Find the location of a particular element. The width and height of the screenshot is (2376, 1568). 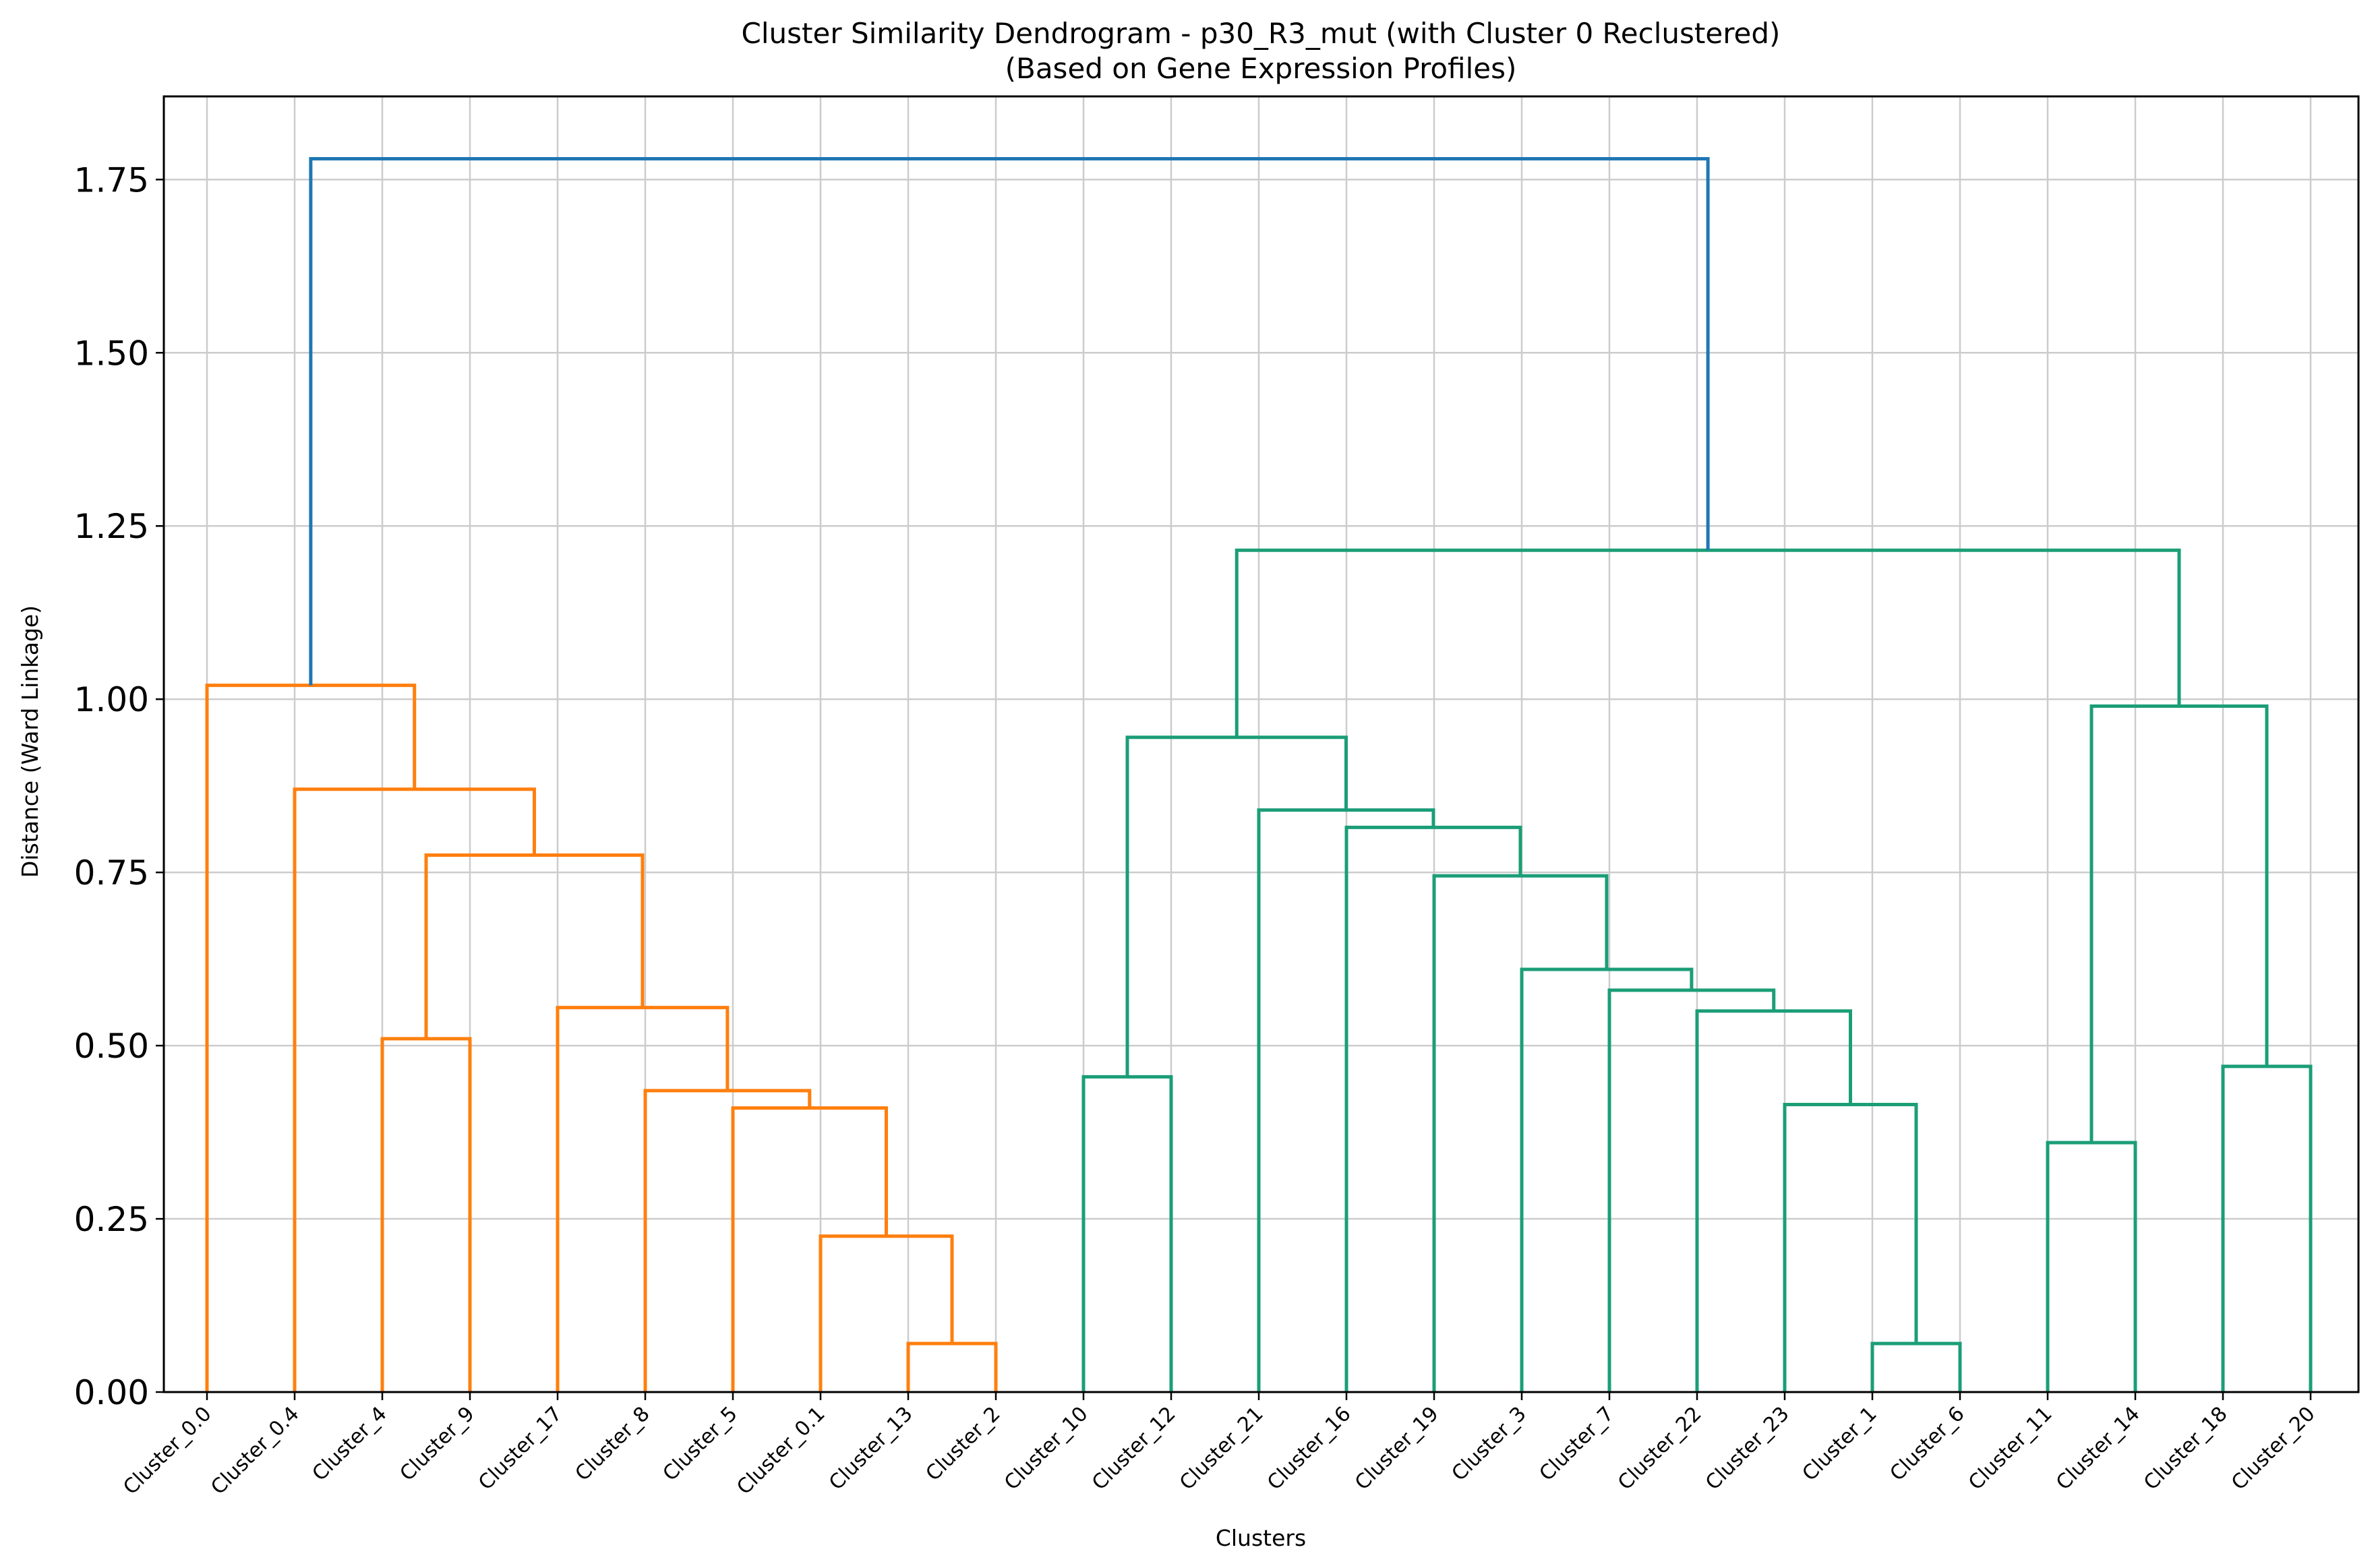

chart-subtitle: (Based on Gene Expression Profiles) is located at coordinates (1261, 68).